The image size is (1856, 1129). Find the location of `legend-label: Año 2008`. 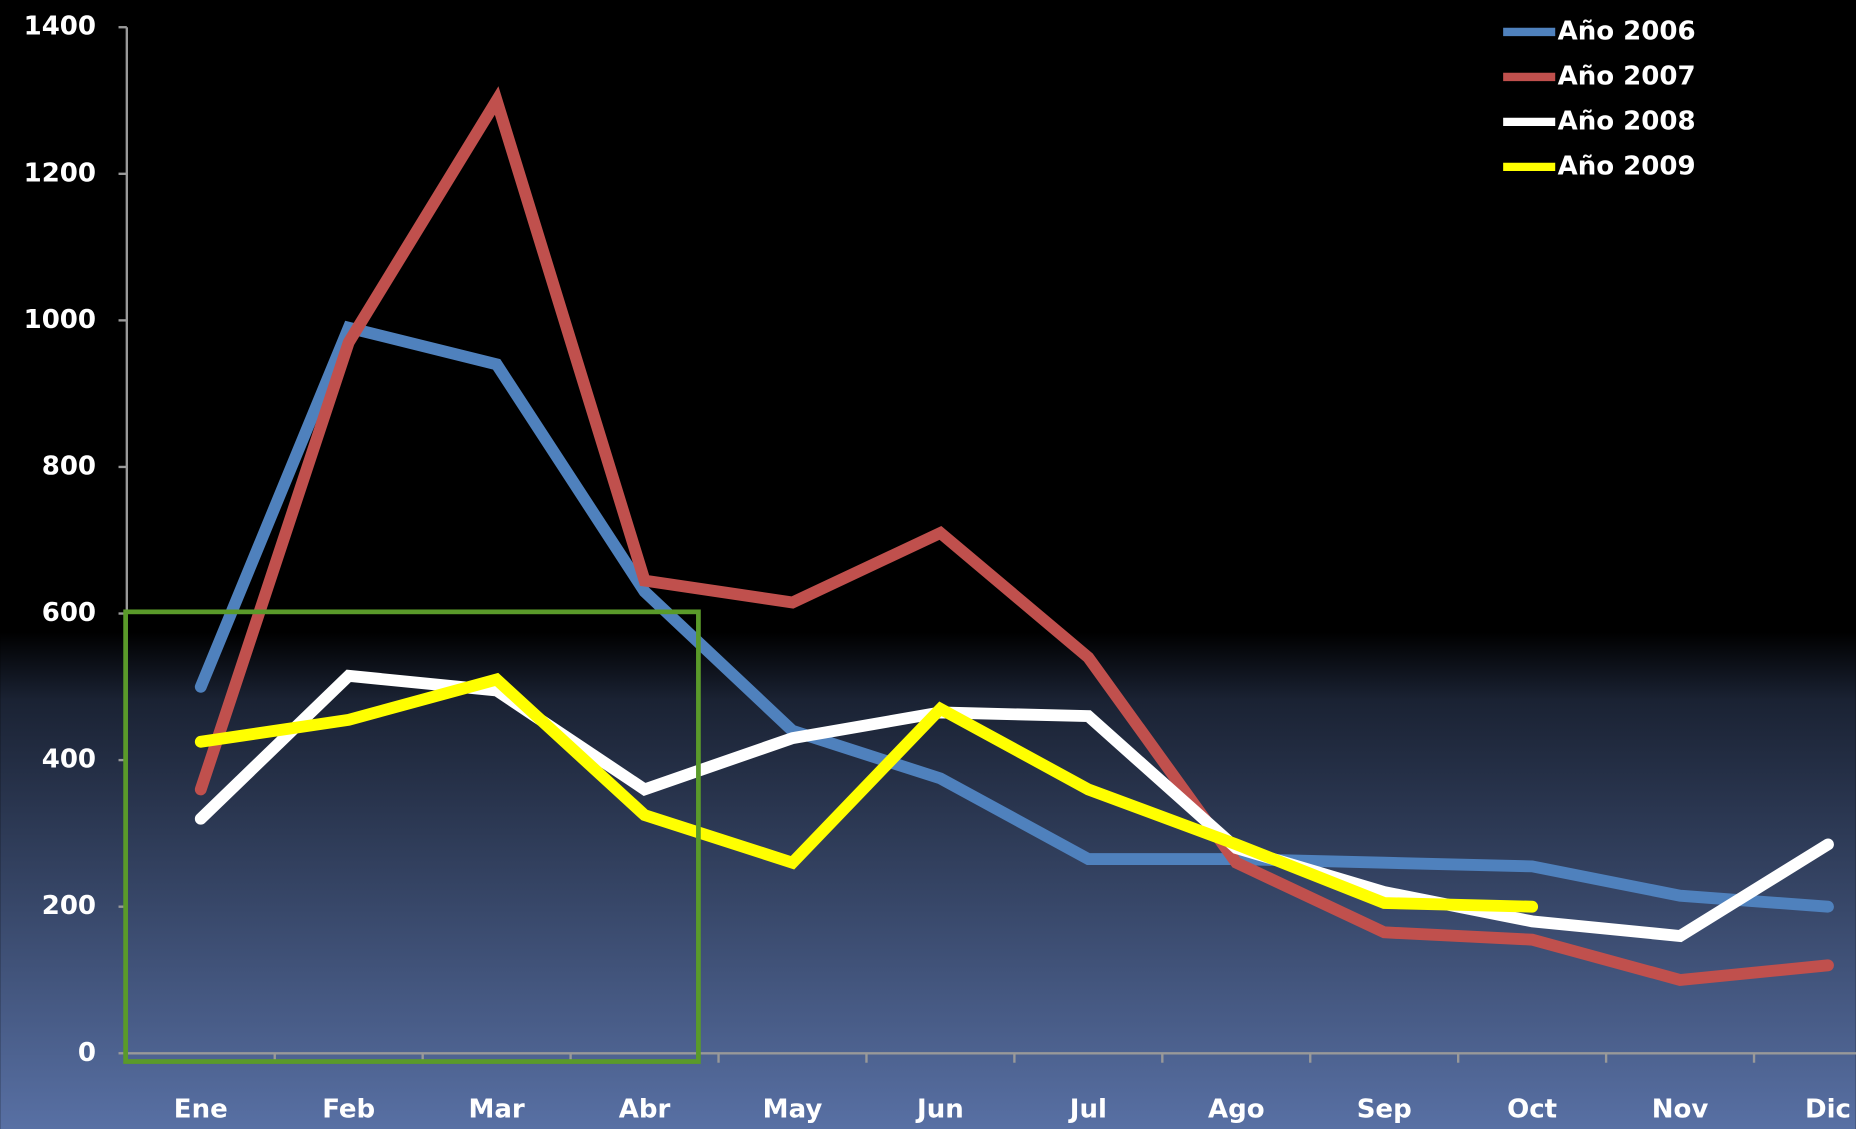

legend-label: Año 2008 is located at coordinates (1627, 121).